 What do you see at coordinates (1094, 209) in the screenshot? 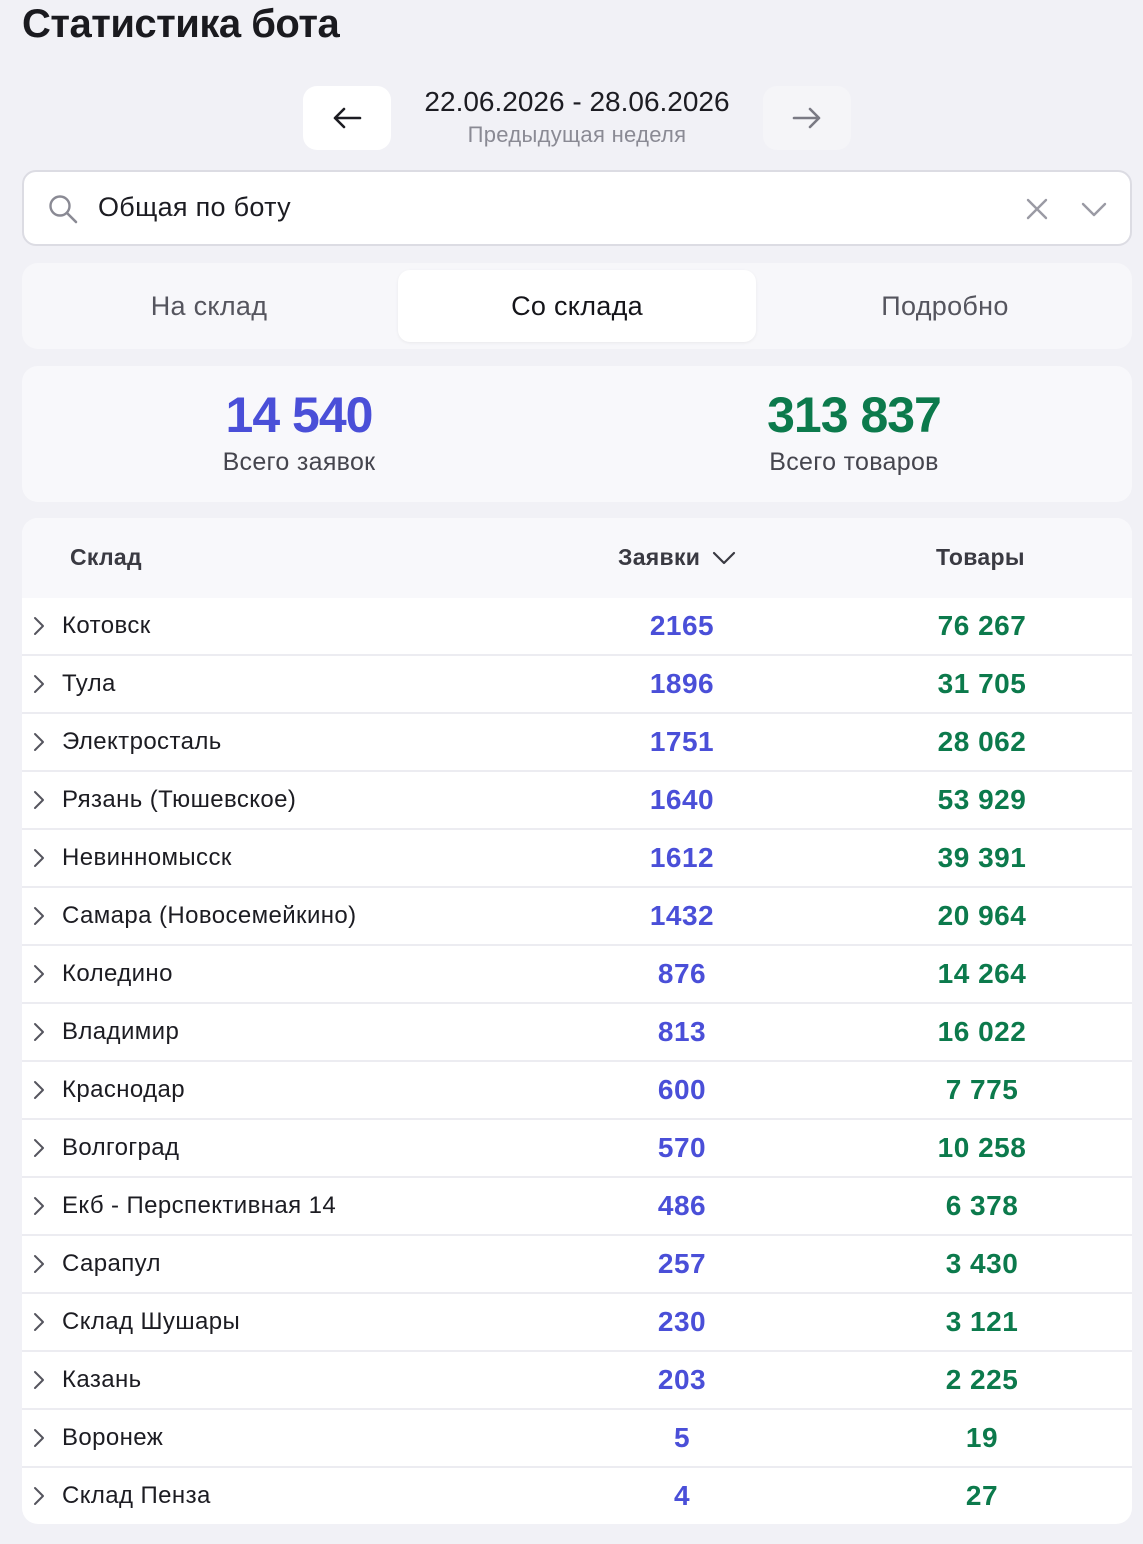
I see `chevron-down-icon` at bounding box center [1094, 209].